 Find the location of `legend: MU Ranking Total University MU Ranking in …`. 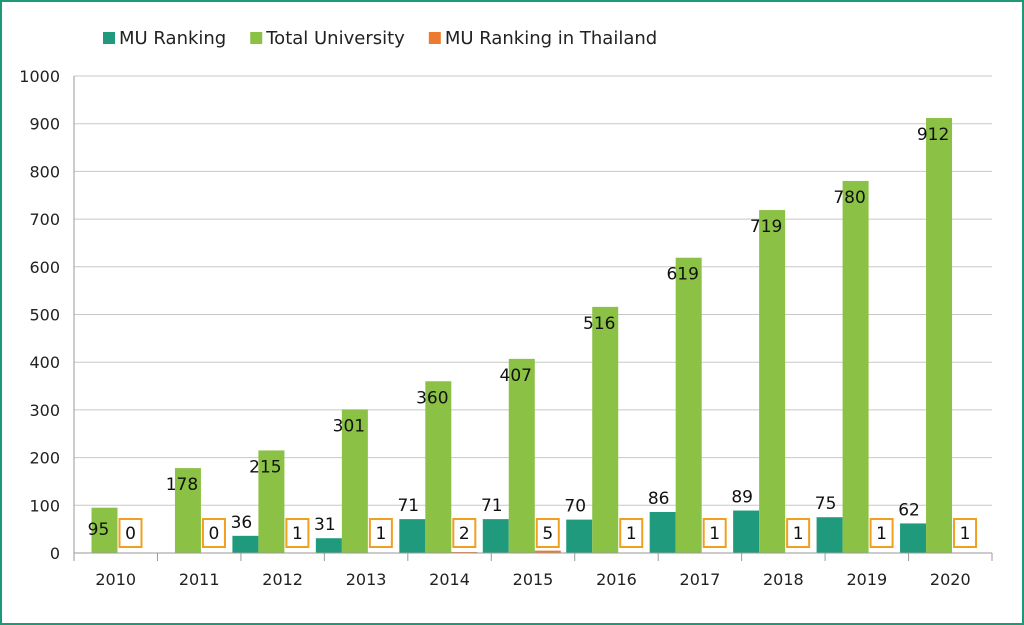

legend: MU Ranking Total University MU Ranking in … is located at coordinates (380, 38).